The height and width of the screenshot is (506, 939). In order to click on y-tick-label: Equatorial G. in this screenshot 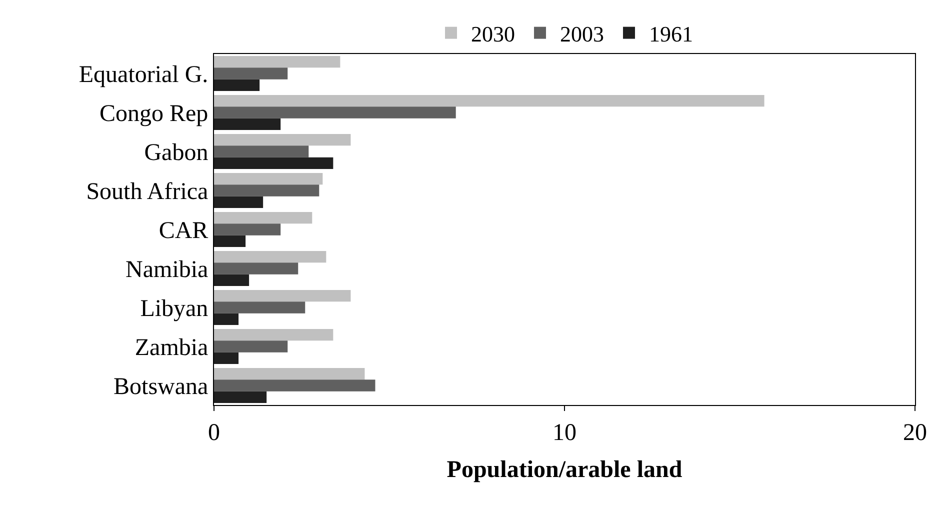, I will do `click(143, 75)`.